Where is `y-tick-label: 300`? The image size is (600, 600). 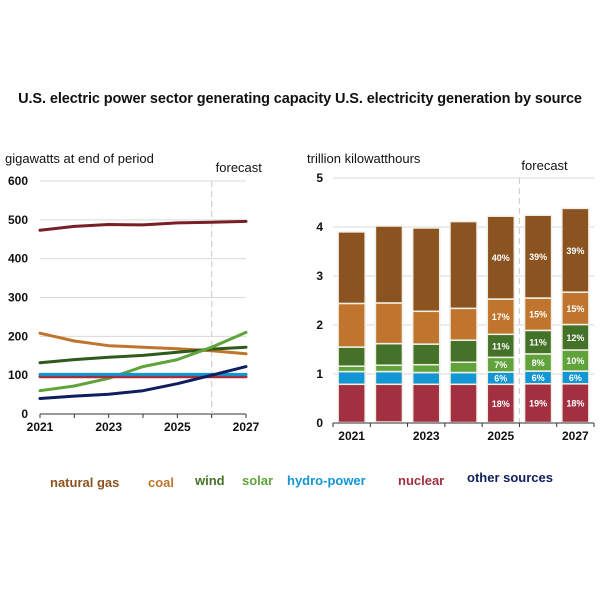
y-tick-label: 300 is located at coordinates (18, 298).